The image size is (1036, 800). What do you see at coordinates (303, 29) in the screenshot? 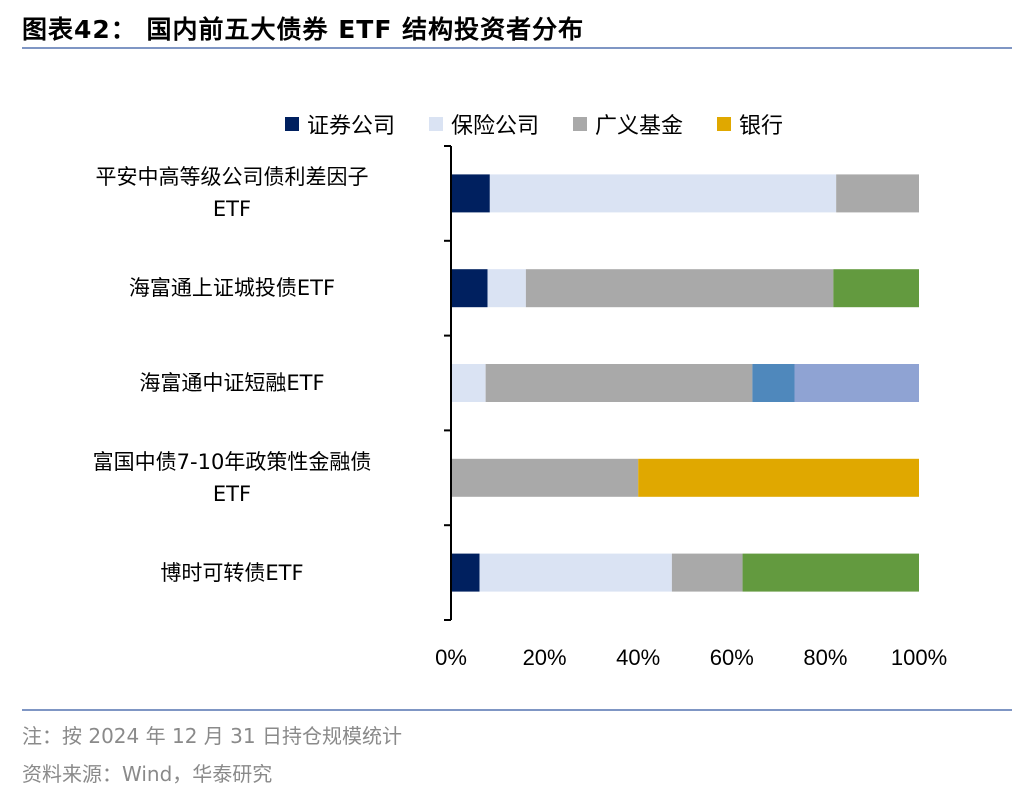
I see `figure-title: 图表42： 国内前五大债券 ETF 结构投资者分布` at bounding box center [303, 29].